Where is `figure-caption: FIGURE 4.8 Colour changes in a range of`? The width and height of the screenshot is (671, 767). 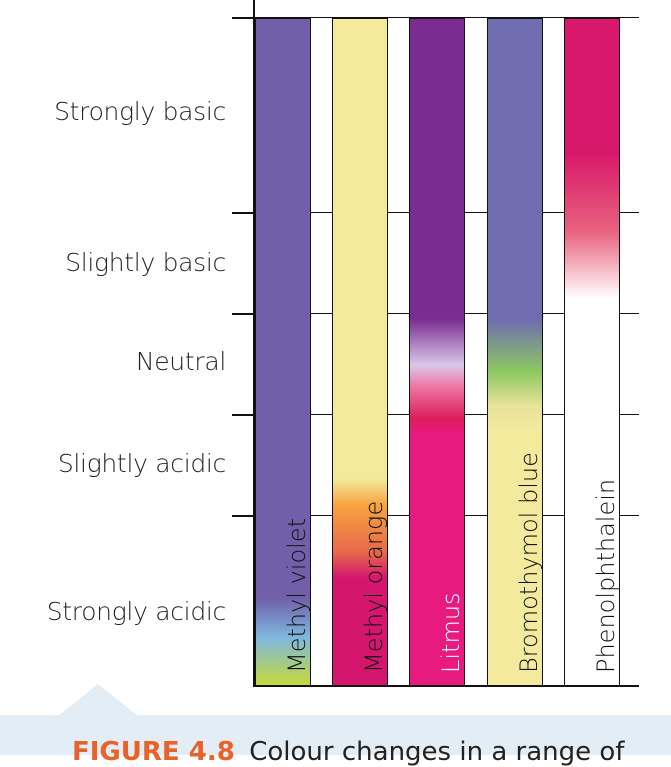 figure-caption: FIGURE 4.8 Colour changes in a range of is located at coordinates (348, 751).